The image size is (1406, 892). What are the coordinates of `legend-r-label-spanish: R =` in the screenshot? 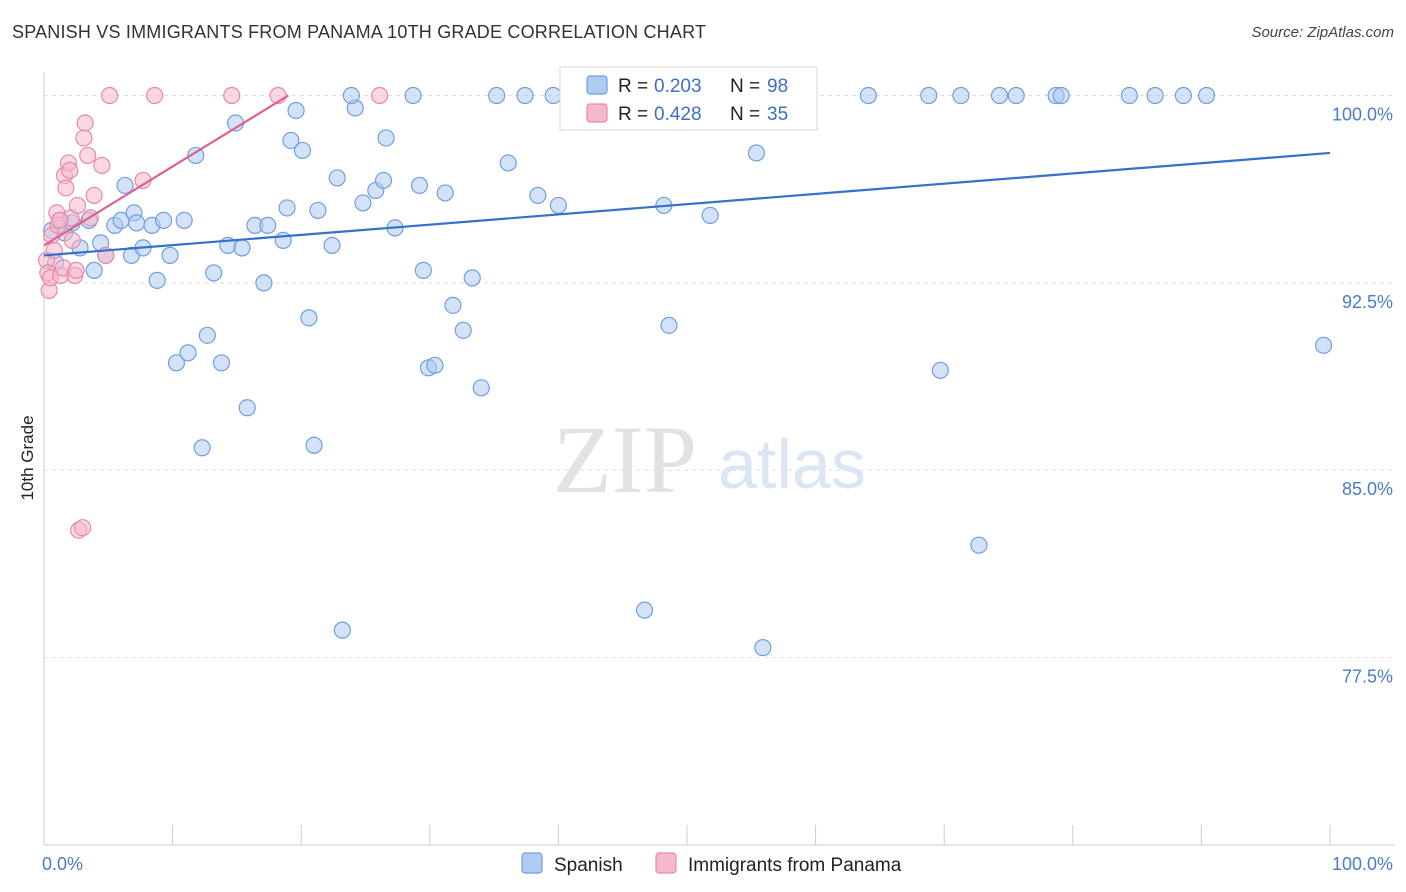 It's located at (633, 86).